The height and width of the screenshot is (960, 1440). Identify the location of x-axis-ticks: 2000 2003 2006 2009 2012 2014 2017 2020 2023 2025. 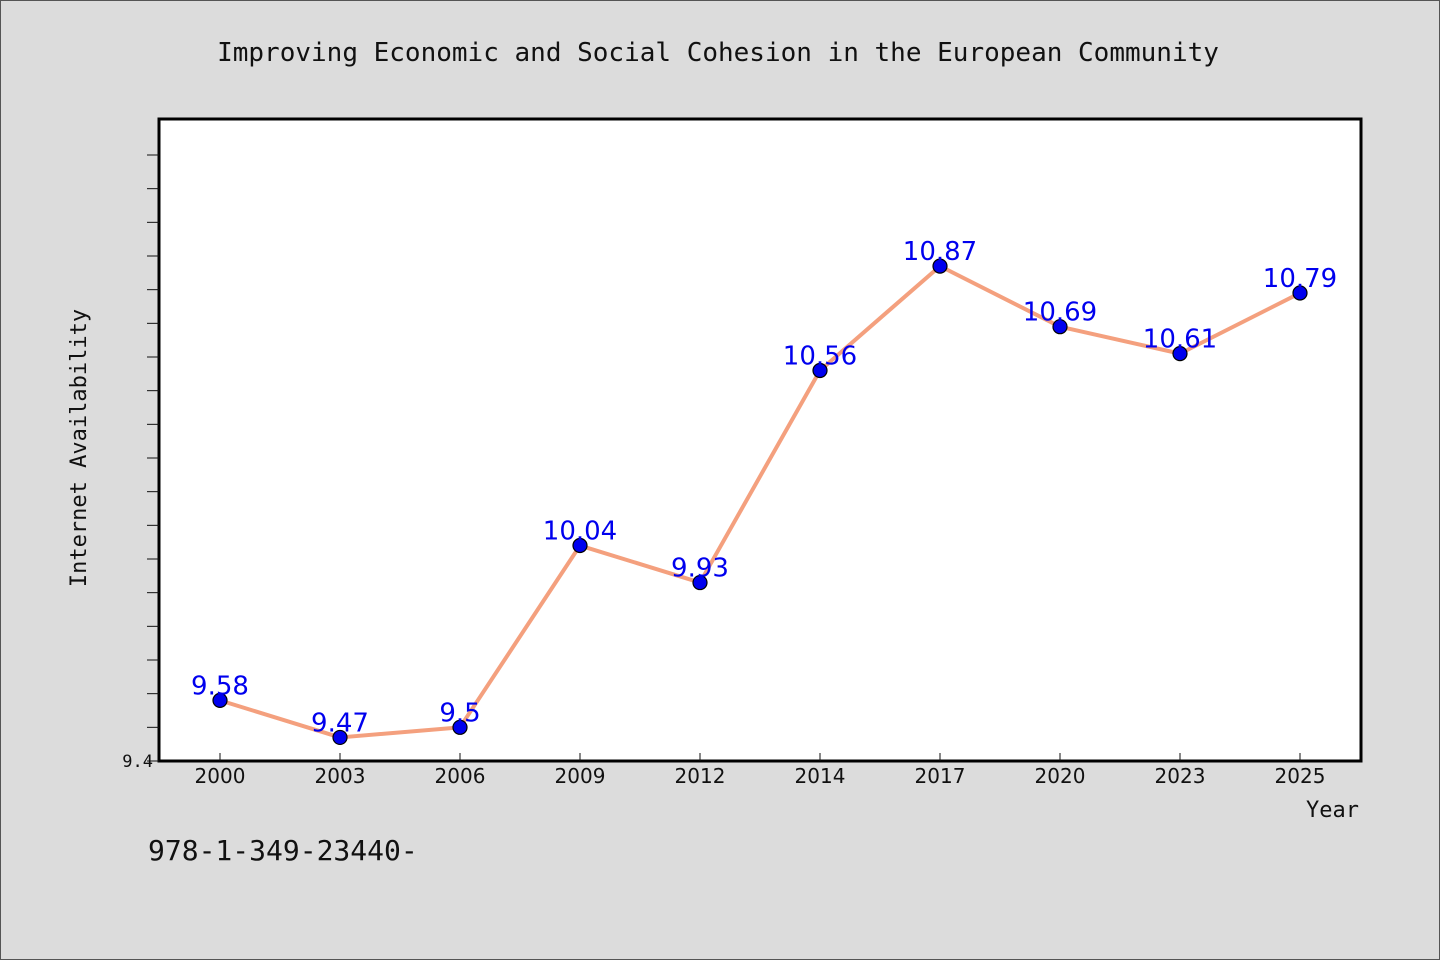
(760, 770).